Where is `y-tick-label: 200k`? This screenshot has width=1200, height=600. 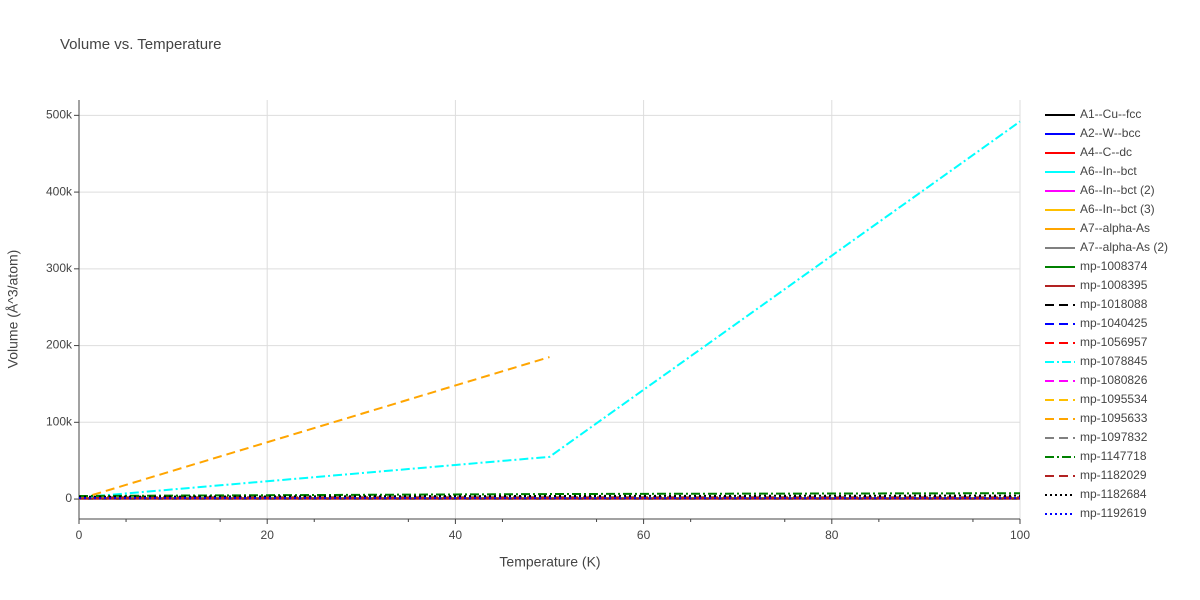 y-tick-label: 200k is located at coordinates (59, 345).